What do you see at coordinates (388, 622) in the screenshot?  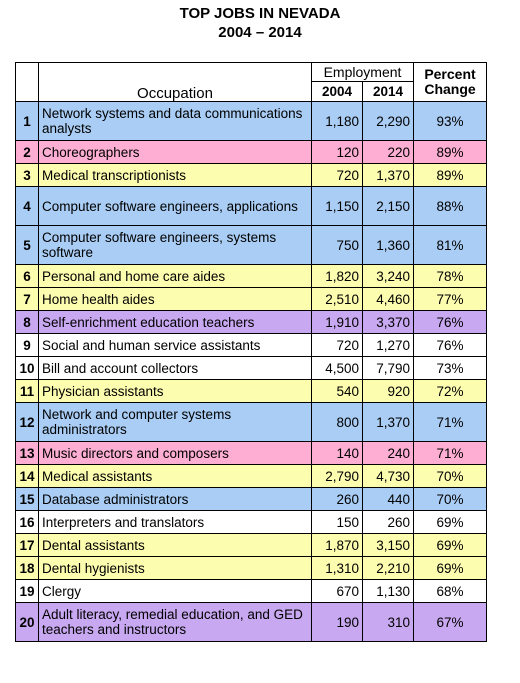 I see `employment-2014-cell: 310` at bounding box center [388, 622].